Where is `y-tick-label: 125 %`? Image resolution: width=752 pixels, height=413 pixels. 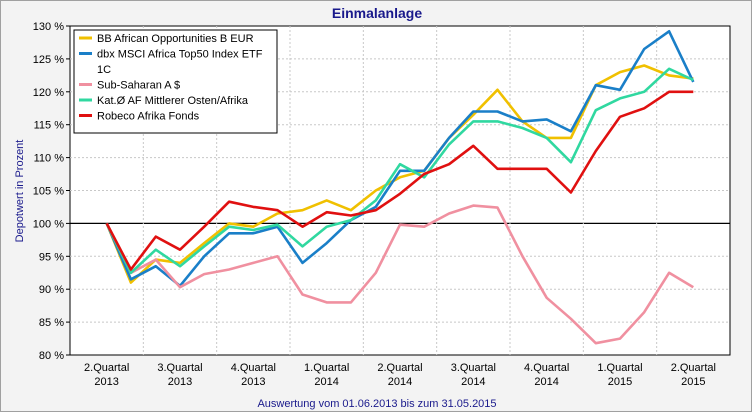
y-tick-label: 125 % is located at coordinates (48, 60).